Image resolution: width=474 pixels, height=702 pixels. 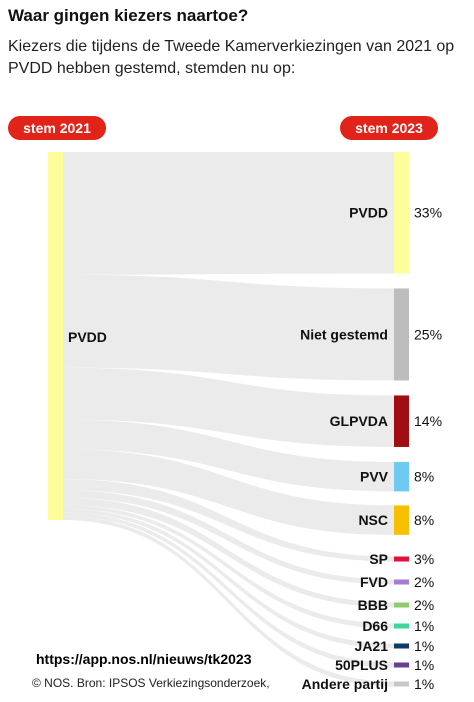 What do you see at coordinates (401, 605) in the screenshot?
I see `target-node-bbb` at bounding box center [401, 605].